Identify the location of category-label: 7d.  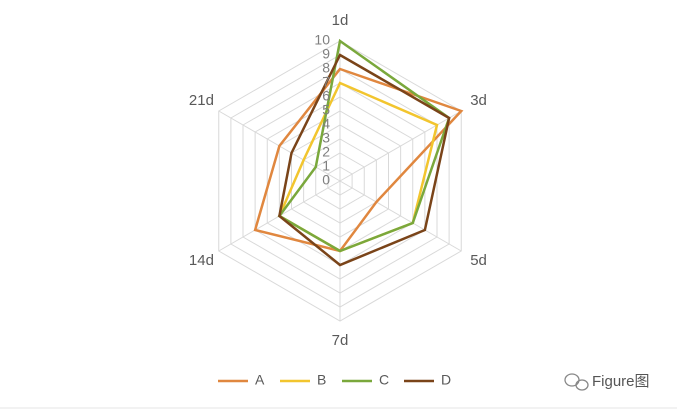
(340, 340).